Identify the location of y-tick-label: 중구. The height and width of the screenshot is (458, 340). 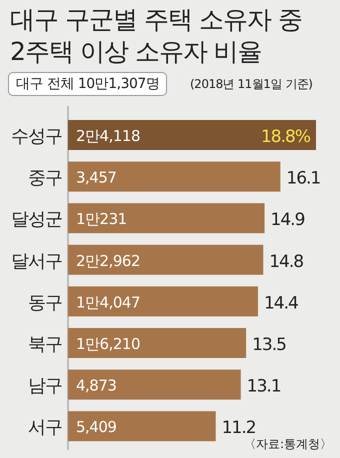
(45, 178).